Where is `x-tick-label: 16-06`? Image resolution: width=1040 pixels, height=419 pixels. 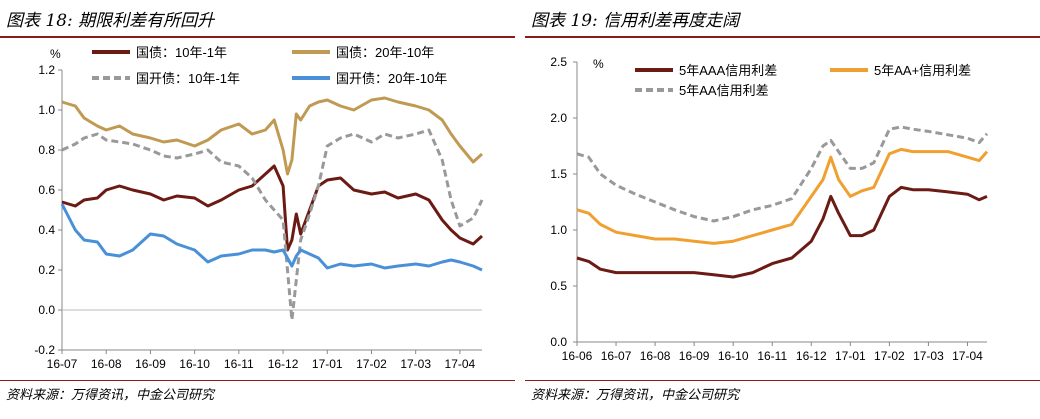
x-tick-label: 16-06 is located at coordinates (577, 356).